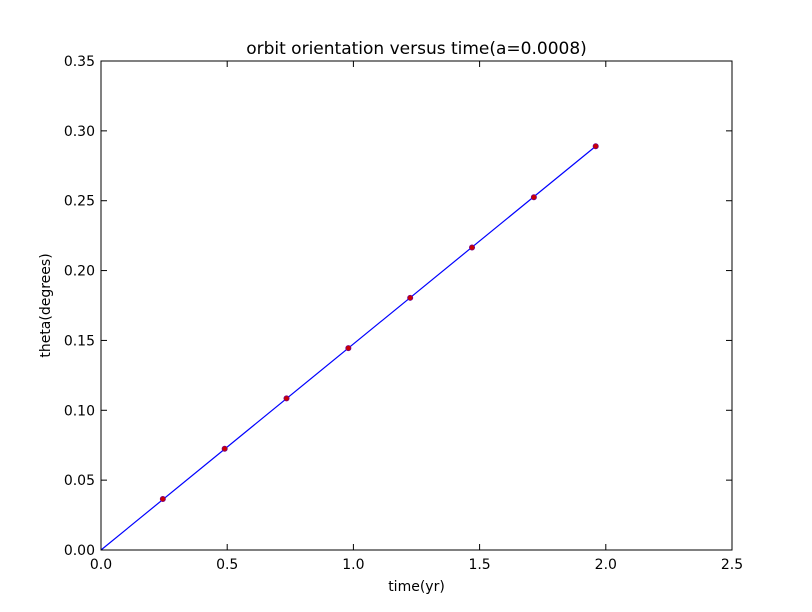 The image size is (812, 612). I want to click on y-axis-label: theta(degrees), so click(46, 305).